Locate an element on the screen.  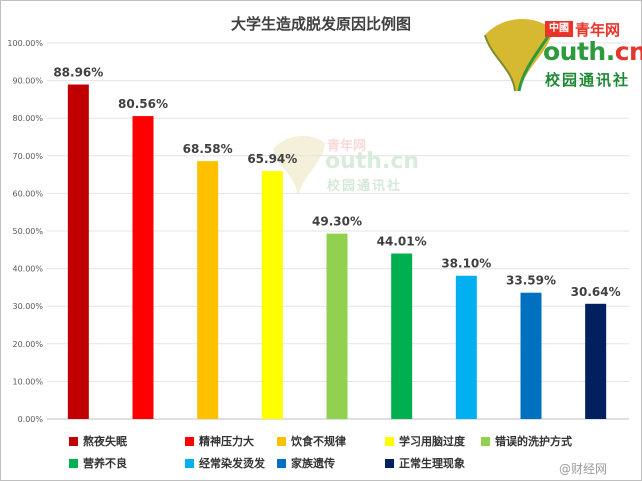
source-credit: @财经网 is located at coordinates (583, 469).